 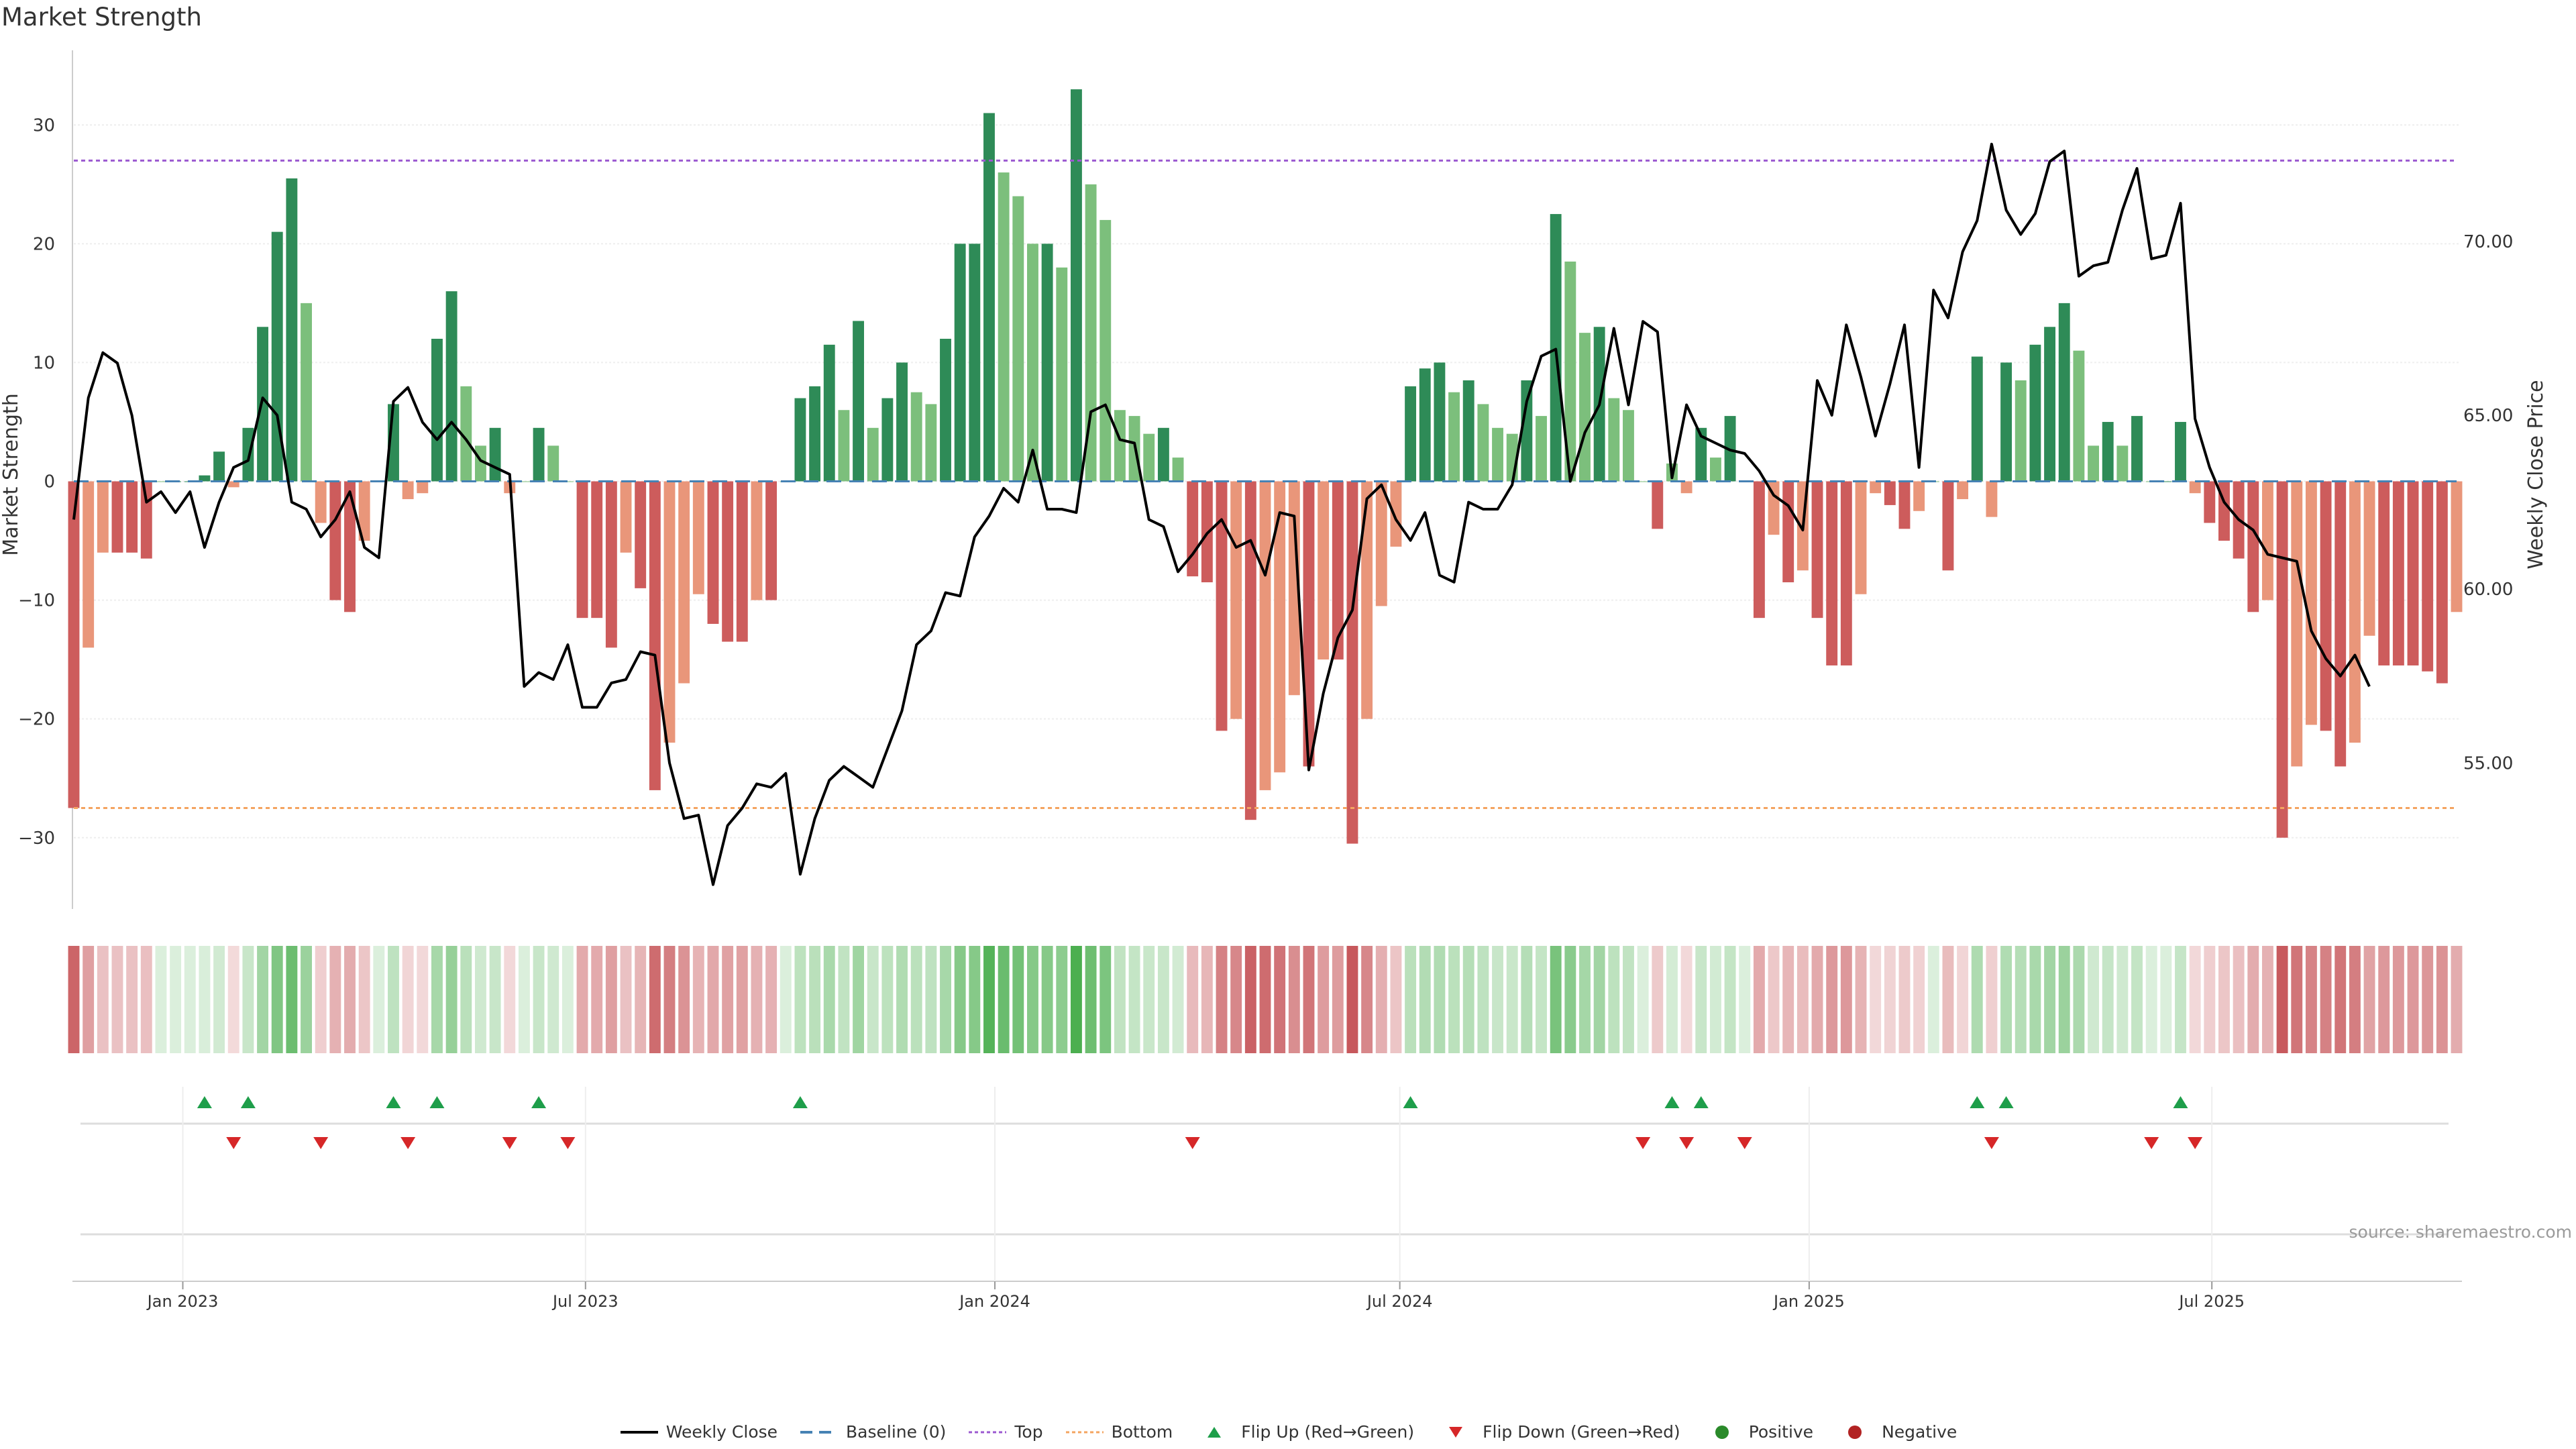 What do you see at coordinates (44, 363) in the screenshot?
I see `y-tick-label: 10` at bounding box center [44, 363].